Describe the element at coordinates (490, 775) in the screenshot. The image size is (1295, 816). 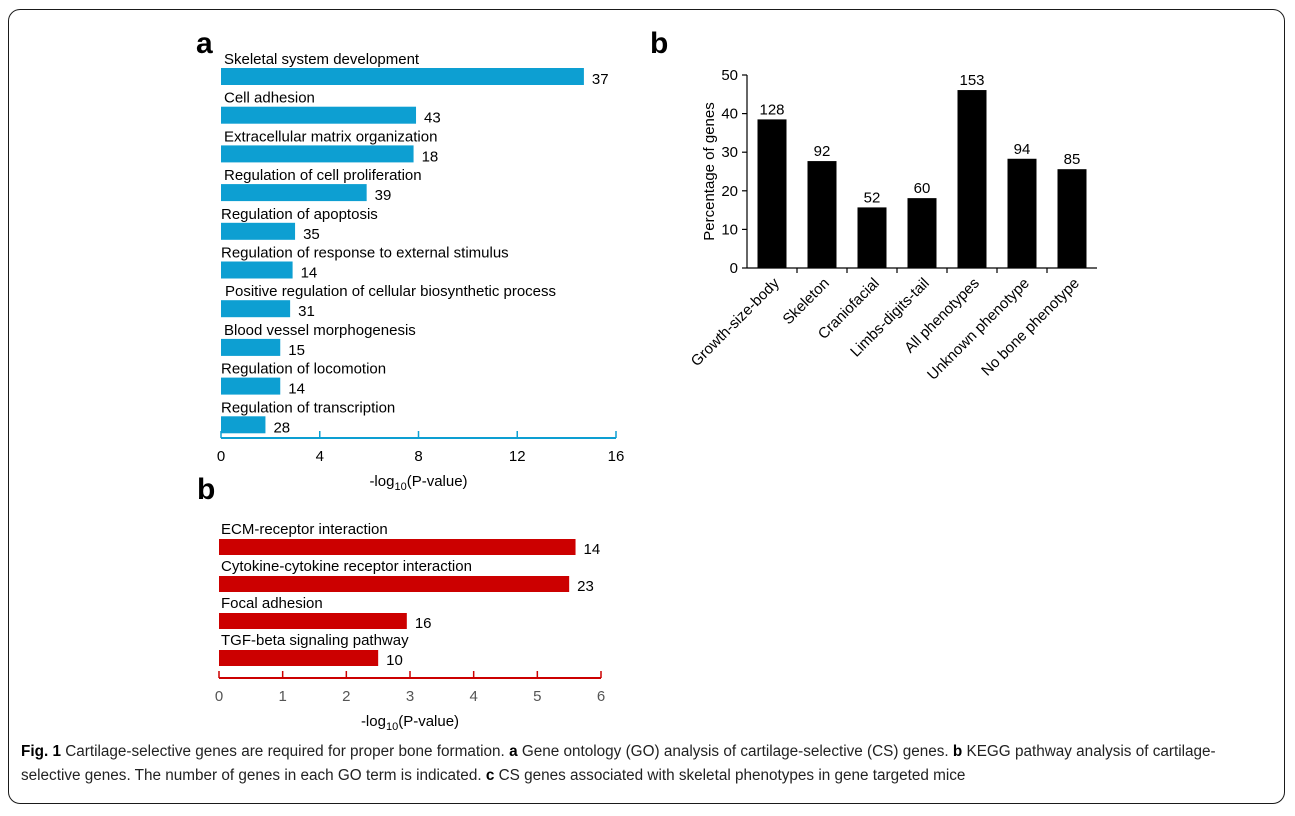
I see `caption-c-label: c` at that location.